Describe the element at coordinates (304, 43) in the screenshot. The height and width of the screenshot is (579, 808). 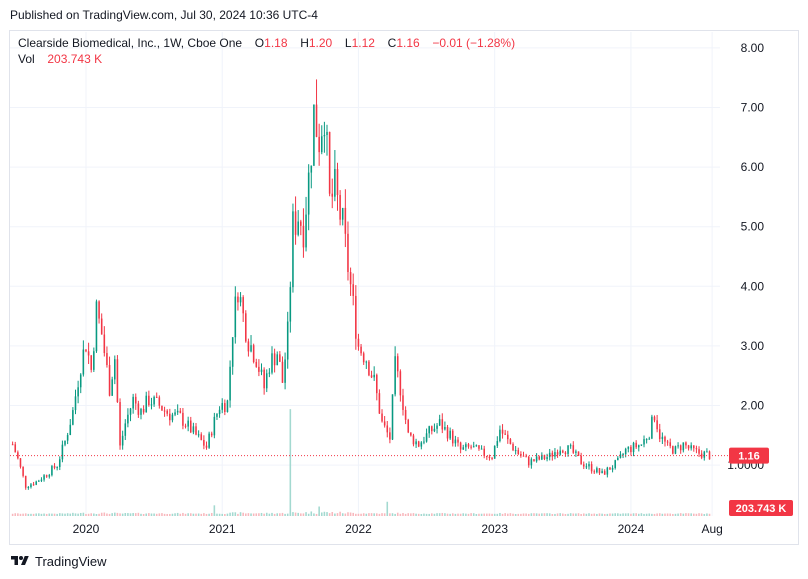
I see `high-label: H` at that location.